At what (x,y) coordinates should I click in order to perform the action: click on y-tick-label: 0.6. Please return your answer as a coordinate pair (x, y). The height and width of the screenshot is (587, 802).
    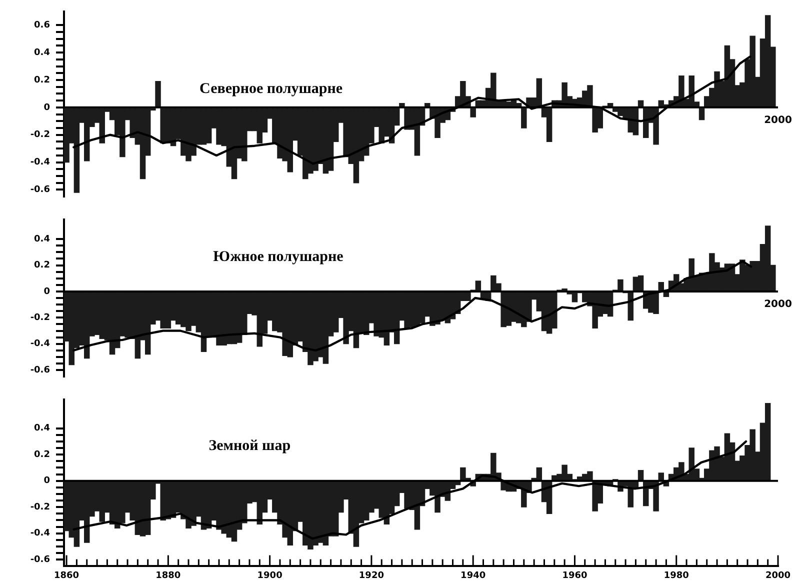
    Looking at the image, I should click on (42, 25).